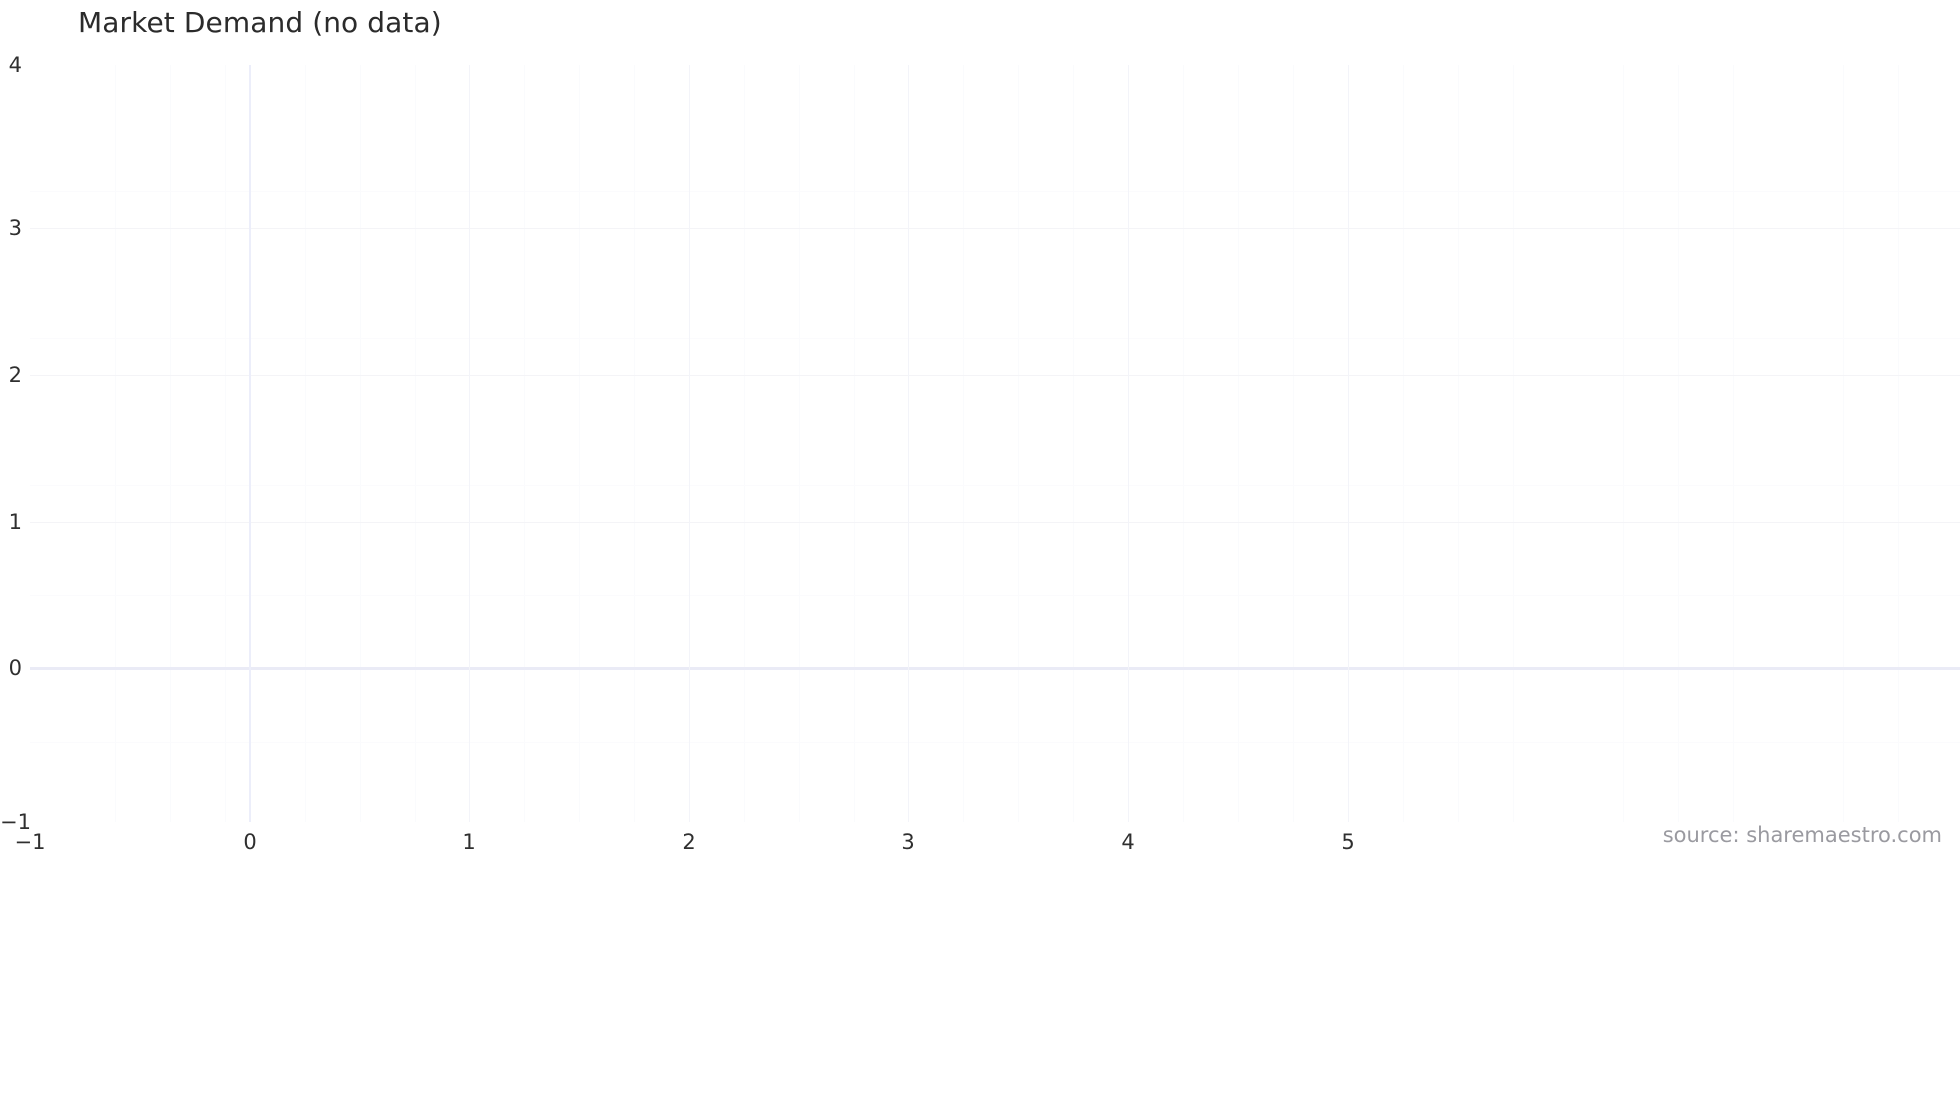 This screenshot has height=1102, width=1960. Describe the element at coordinates (260, 22) in the screenshot. I see `page-title: Market Demand (no data)` at that location.